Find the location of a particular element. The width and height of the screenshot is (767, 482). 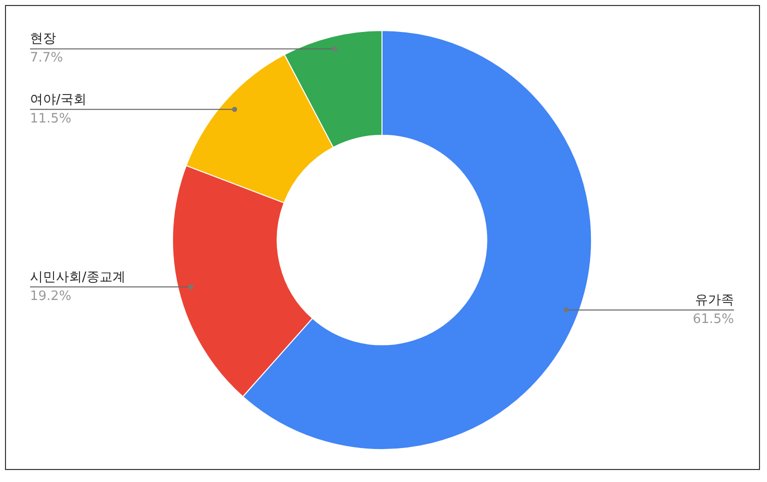

data-label: 61.5% is located at coordinates (713, 319).